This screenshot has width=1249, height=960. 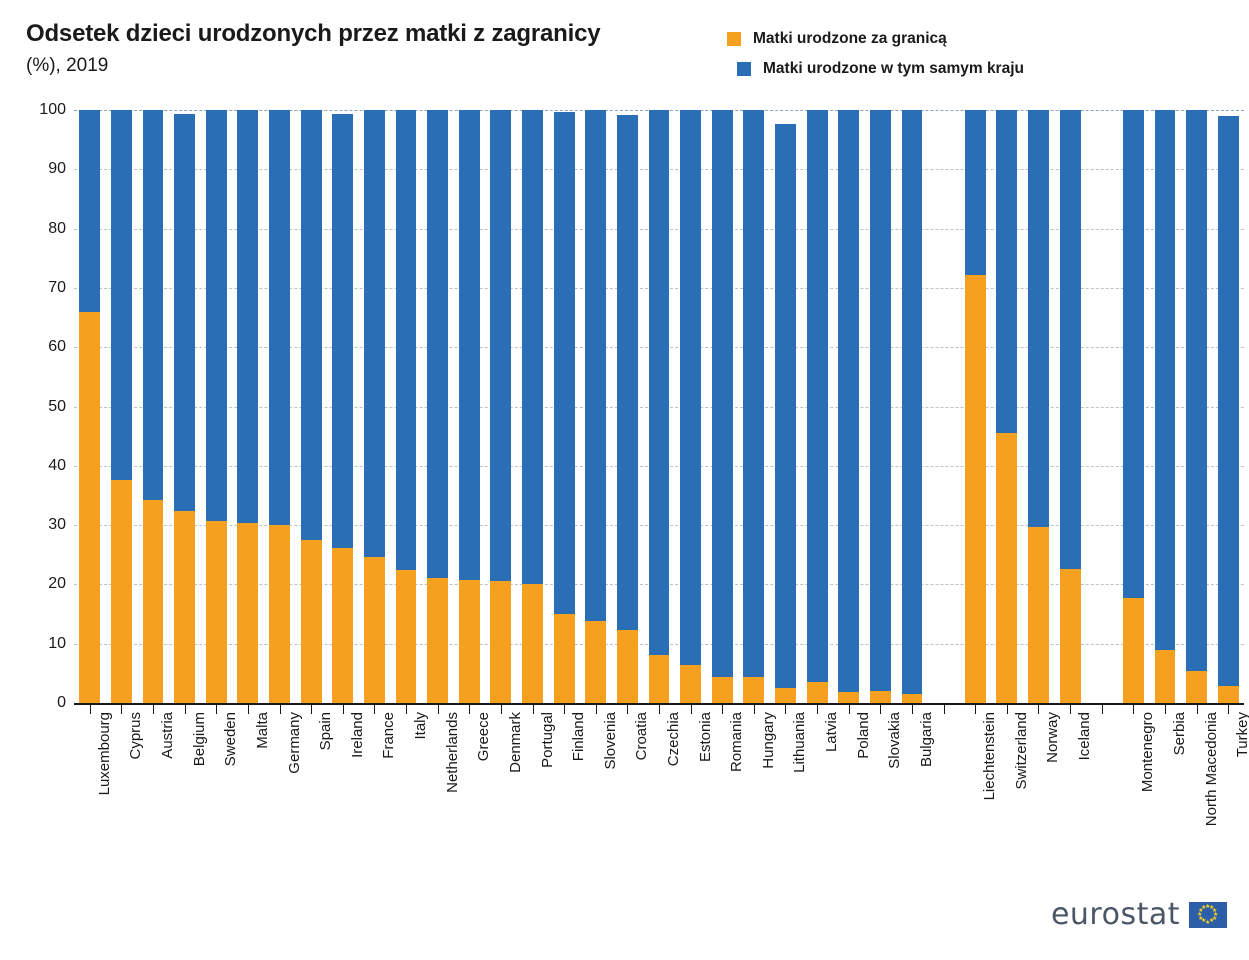 What do you see at coordinates (57, 465) in the screenshot?
I see `y-axis-tick-label: 40` at bounding box center [57, 465].